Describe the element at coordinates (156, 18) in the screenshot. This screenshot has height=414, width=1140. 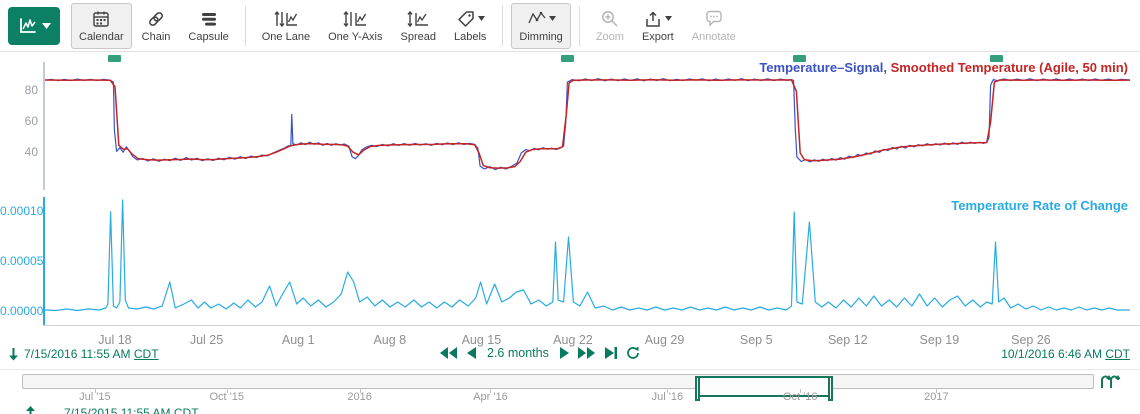
I see `chain-icon` at that location.